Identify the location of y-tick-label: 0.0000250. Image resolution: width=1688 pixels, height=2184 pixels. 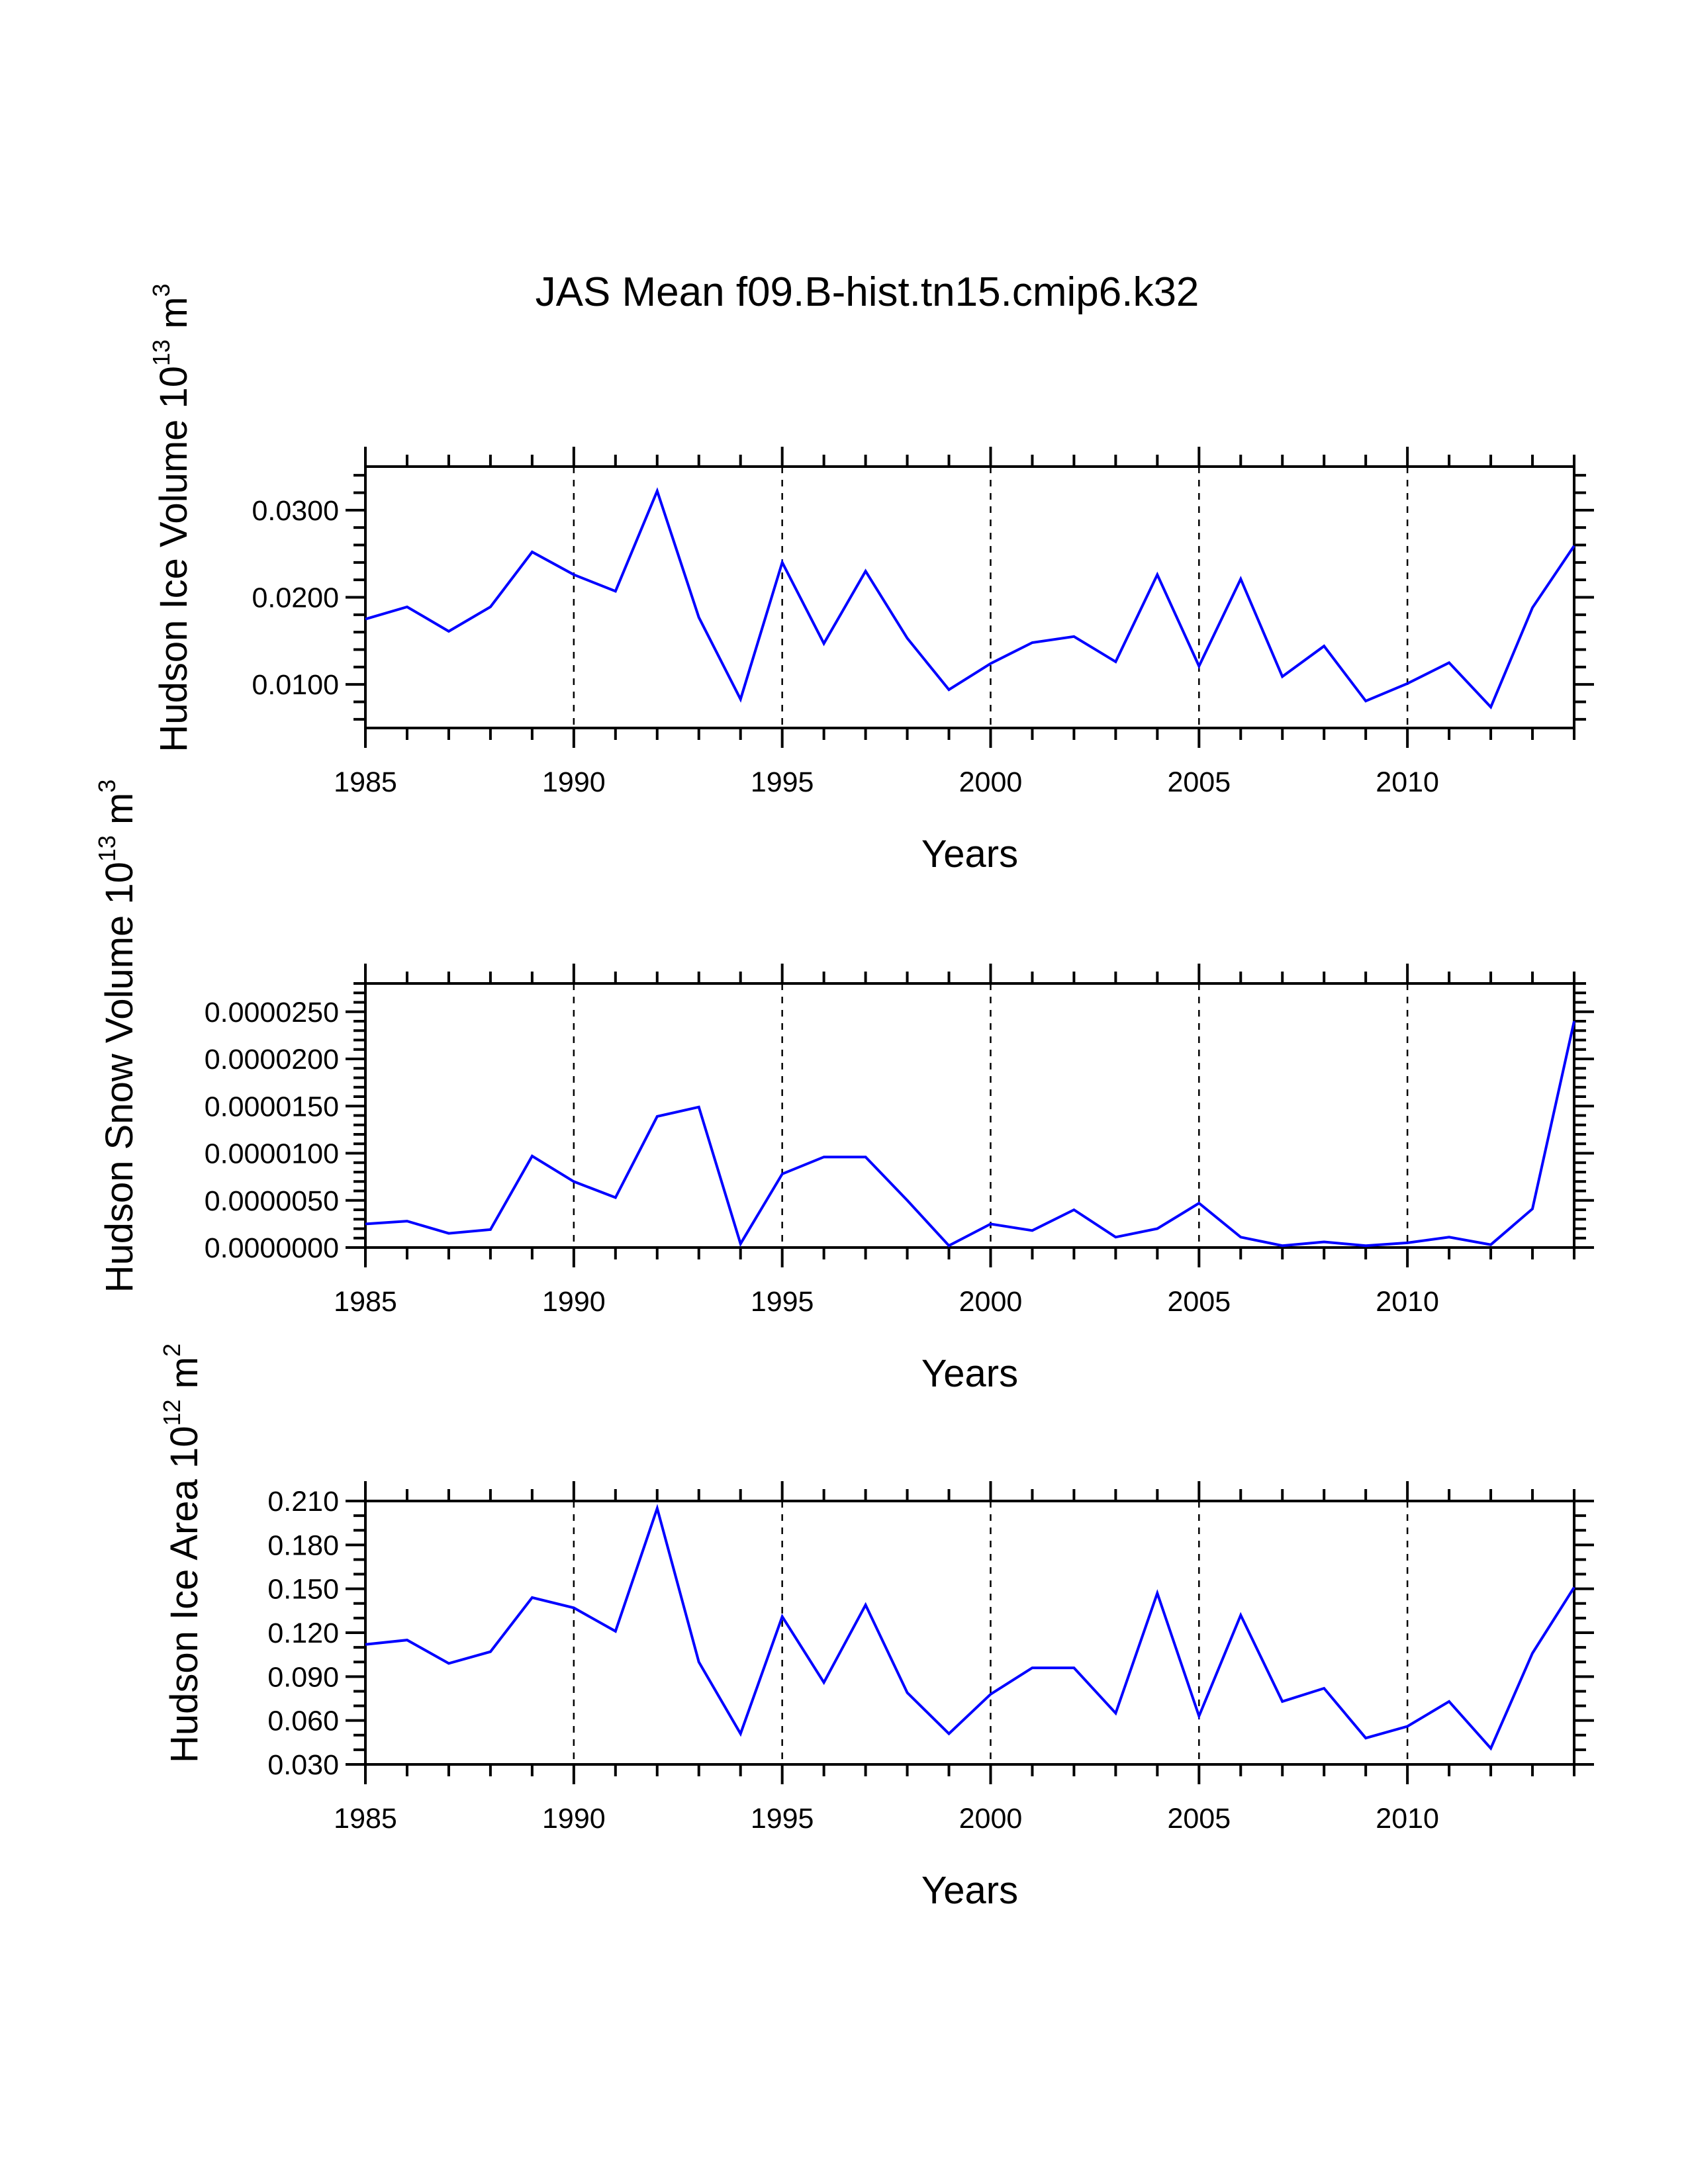
(272, 1012).